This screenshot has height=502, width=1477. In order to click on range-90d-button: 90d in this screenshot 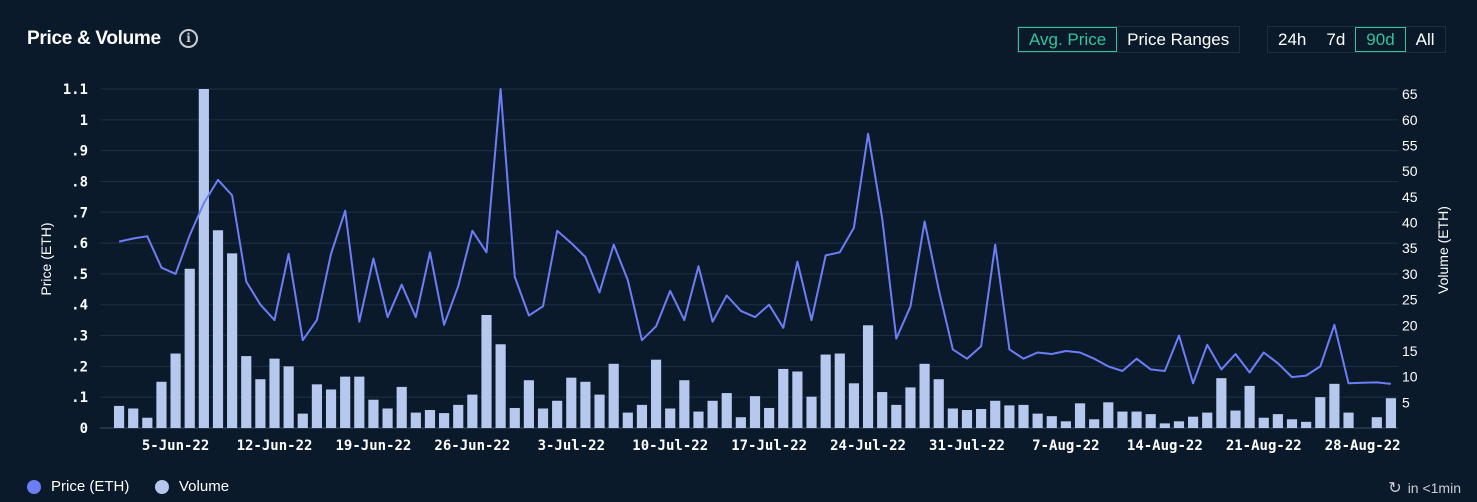, I will do `click(1380, 39)`.